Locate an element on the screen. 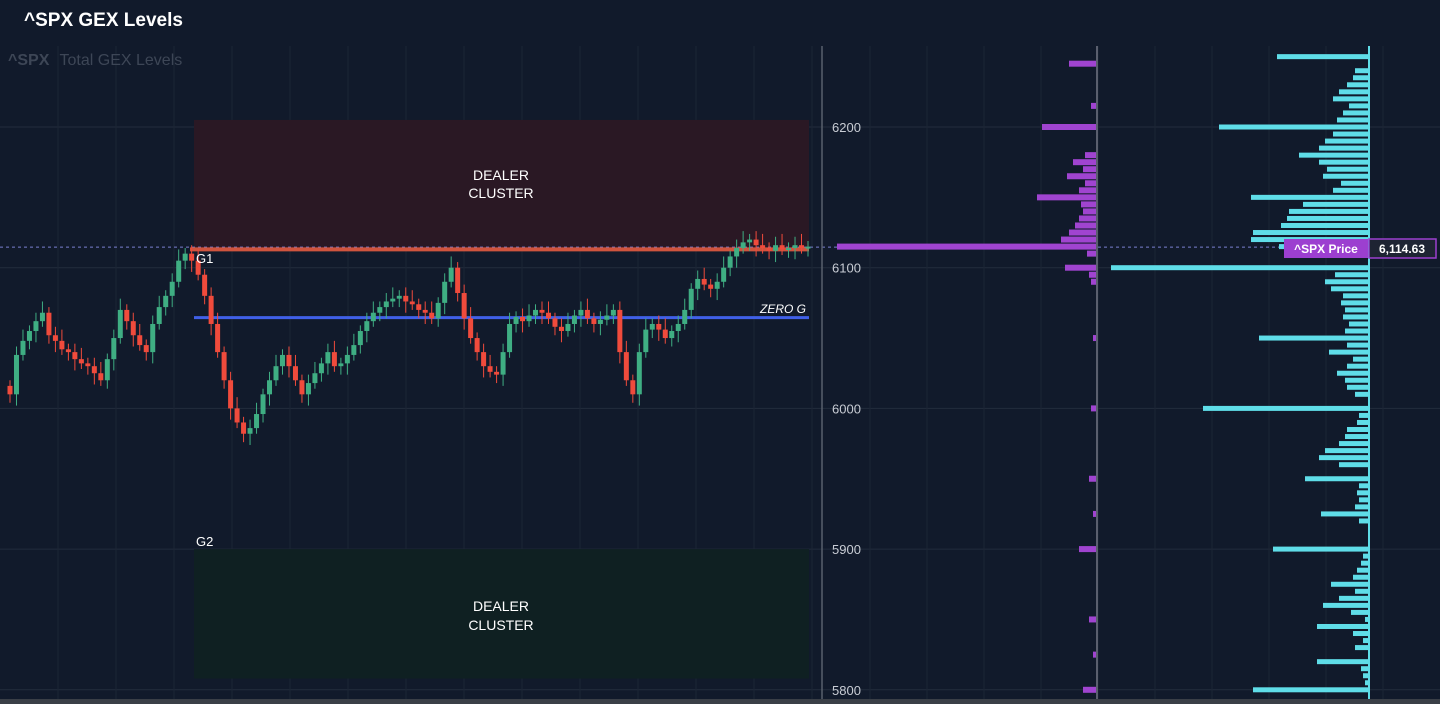 Image resolution: width=1440 pixels, height=704 pixels. upper-dealer-cluster-zone is located at coordinates (501, 185).